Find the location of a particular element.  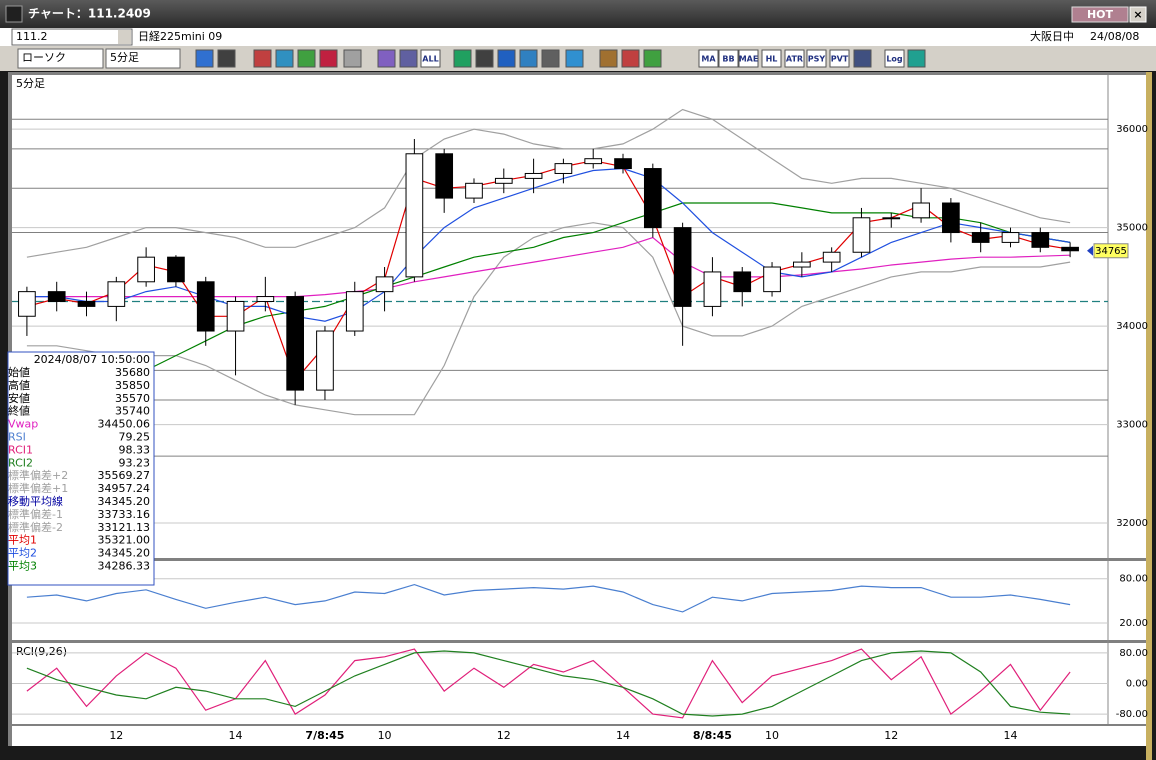

info-label: RSI is located at coordinates (17, 437).